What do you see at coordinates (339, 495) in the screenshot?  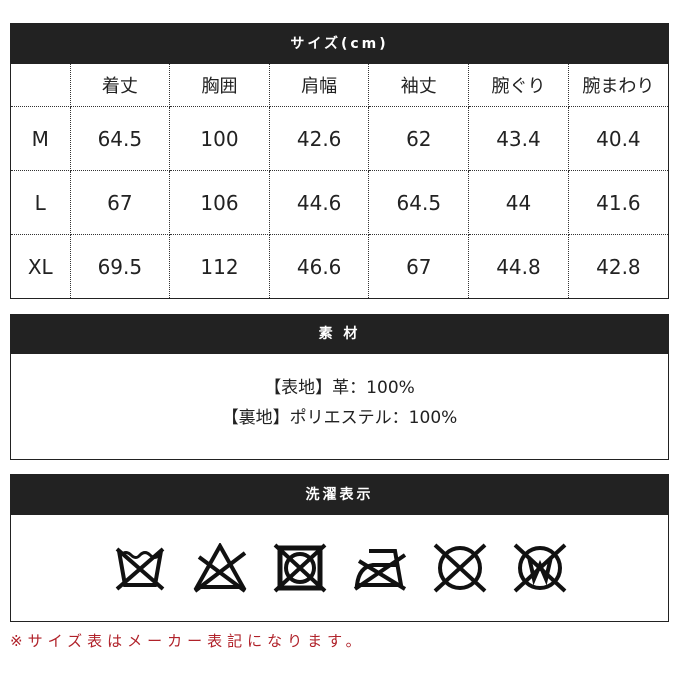 I see `care-title: 洗濯表示` at bounding box center [339, 495].